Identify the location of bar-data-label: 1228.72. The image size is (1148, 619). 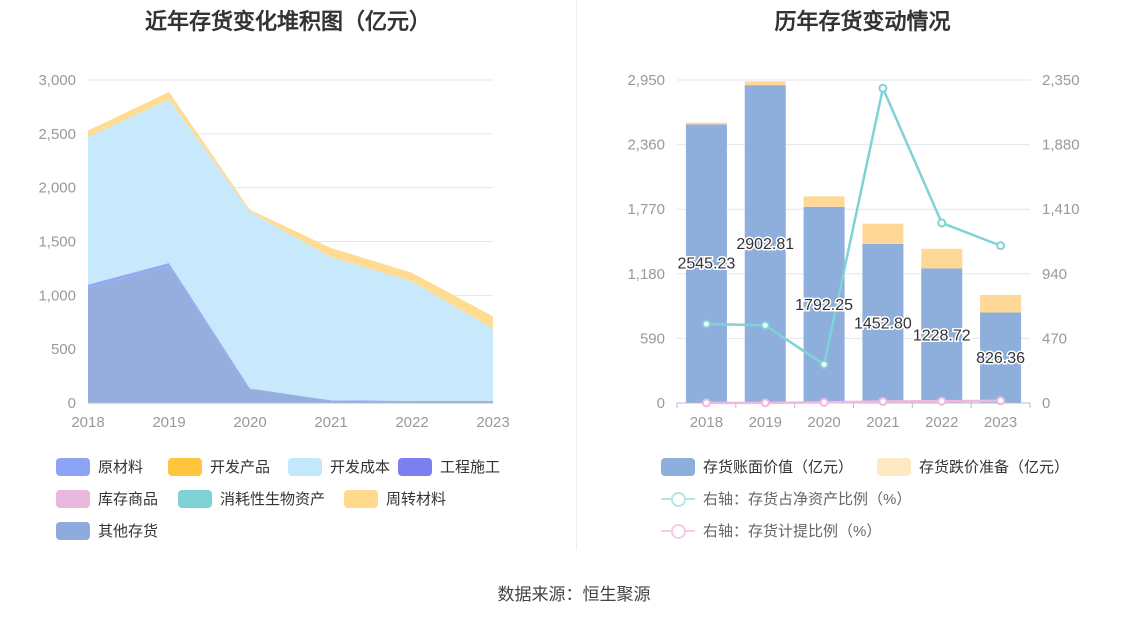
(942, 336).